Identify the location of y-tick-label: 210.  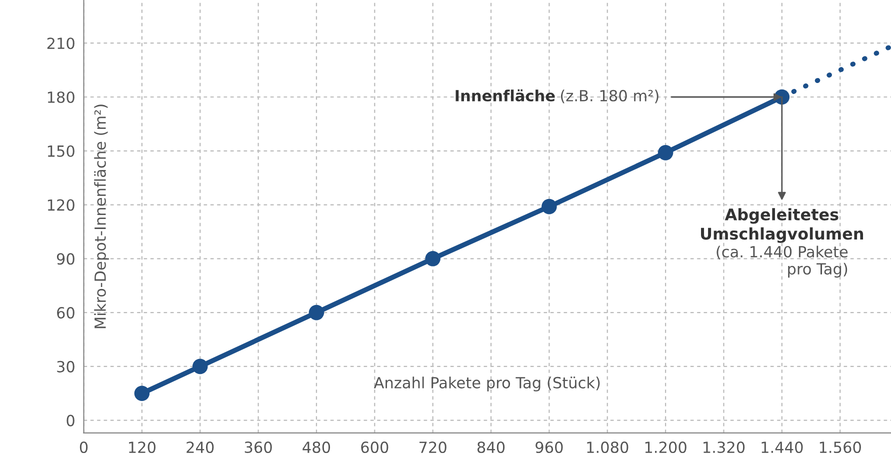
(60, 44).